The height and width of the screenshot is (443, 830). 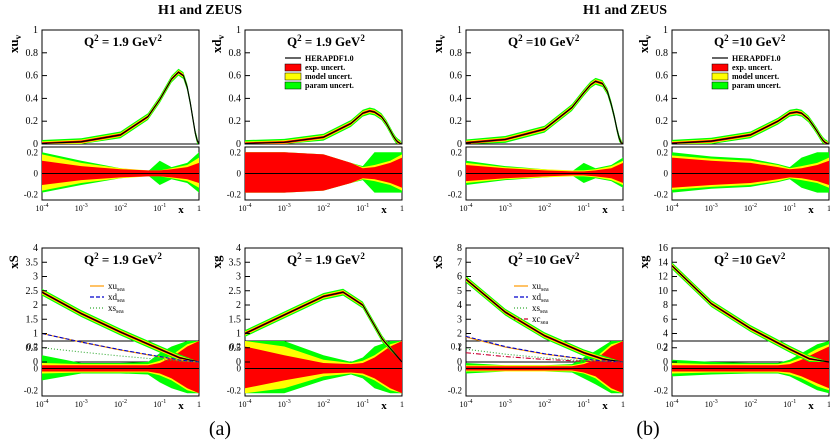 I want to click on q2-sup: 2, so click(x=520, y=38).